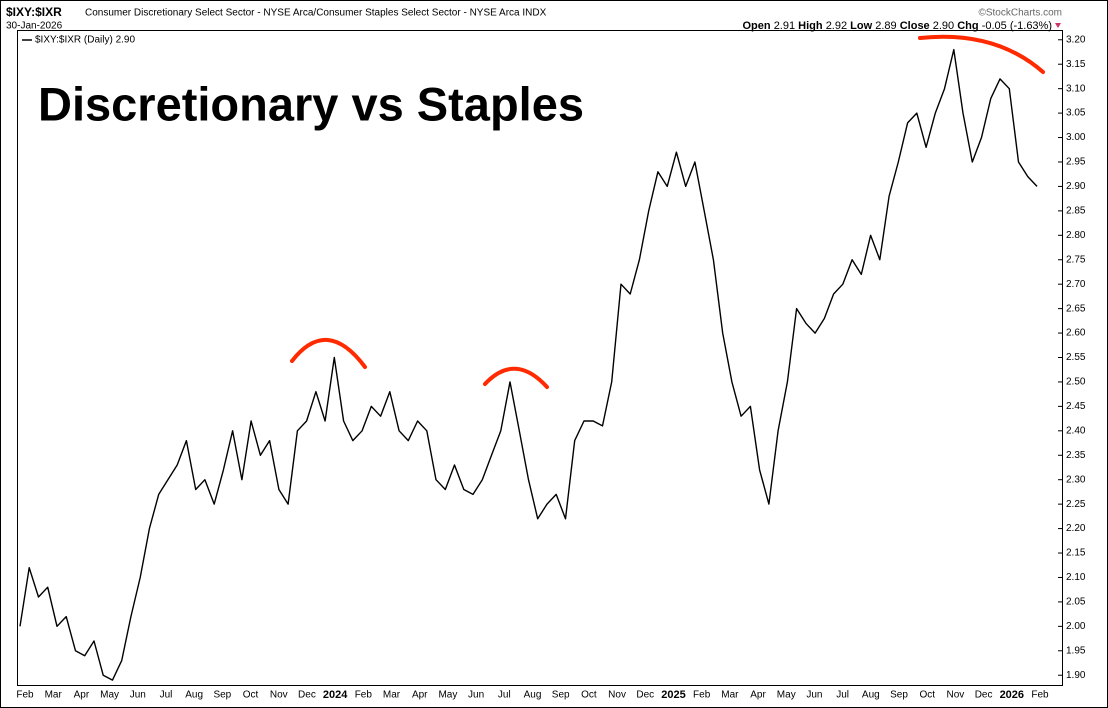  I want to click on x-tick-label: 2025, so click(673, 695).